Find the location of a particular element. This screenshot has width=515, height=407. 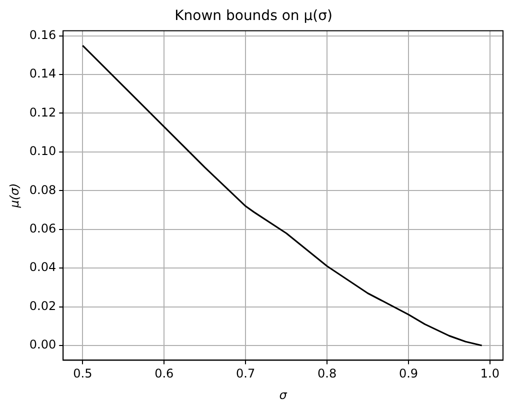

y-tick-label: 0.06 is located at coordinates (42, 228).